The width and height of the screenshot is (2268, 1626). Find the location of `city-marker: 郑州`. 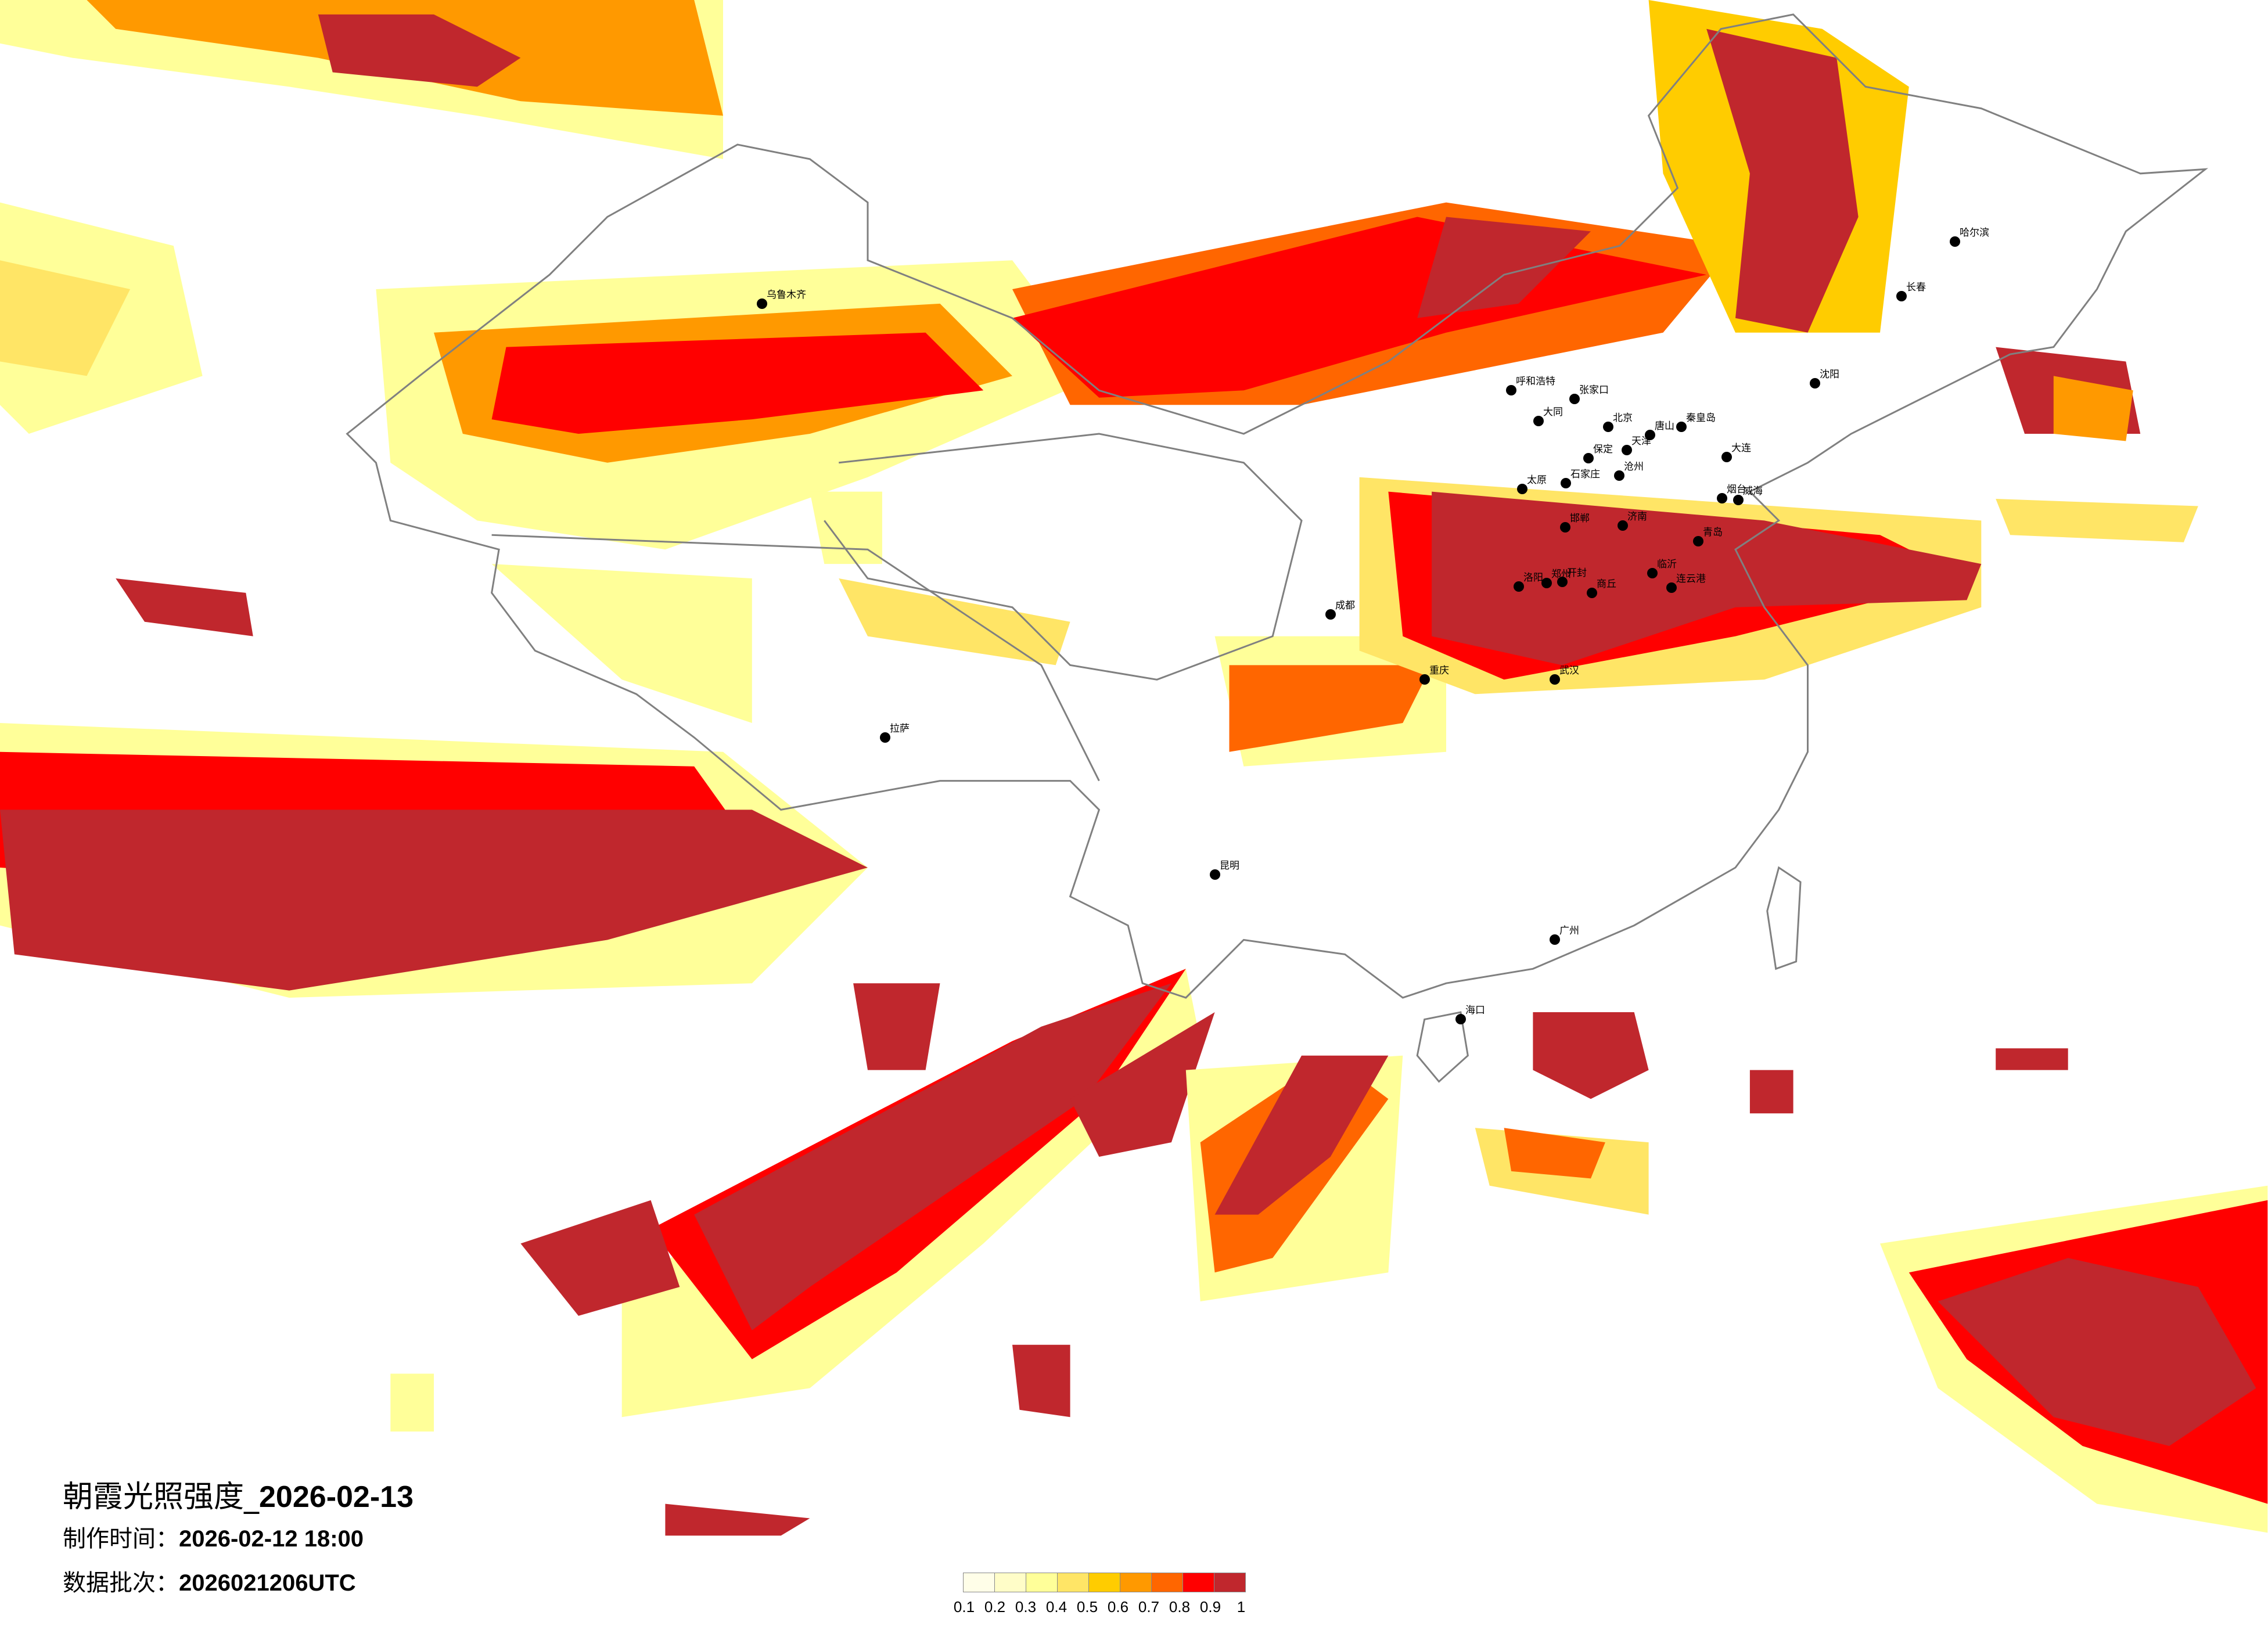

city-marker: 郑州 is located at coordinates (1556, 578).